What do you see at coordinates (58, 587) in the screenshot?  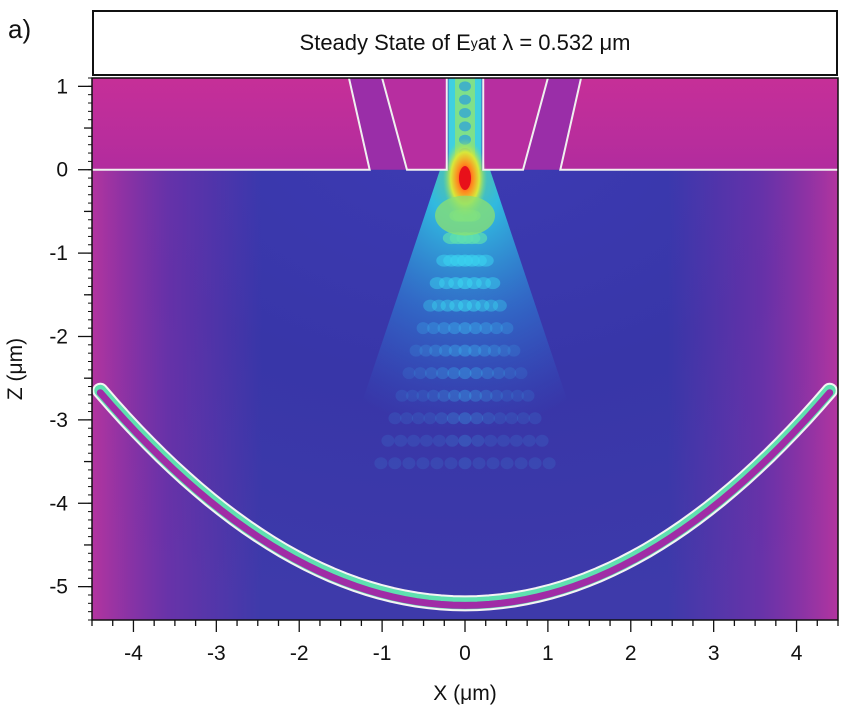 I see `y-tick-label: -5` at bounding box center [58, 587].